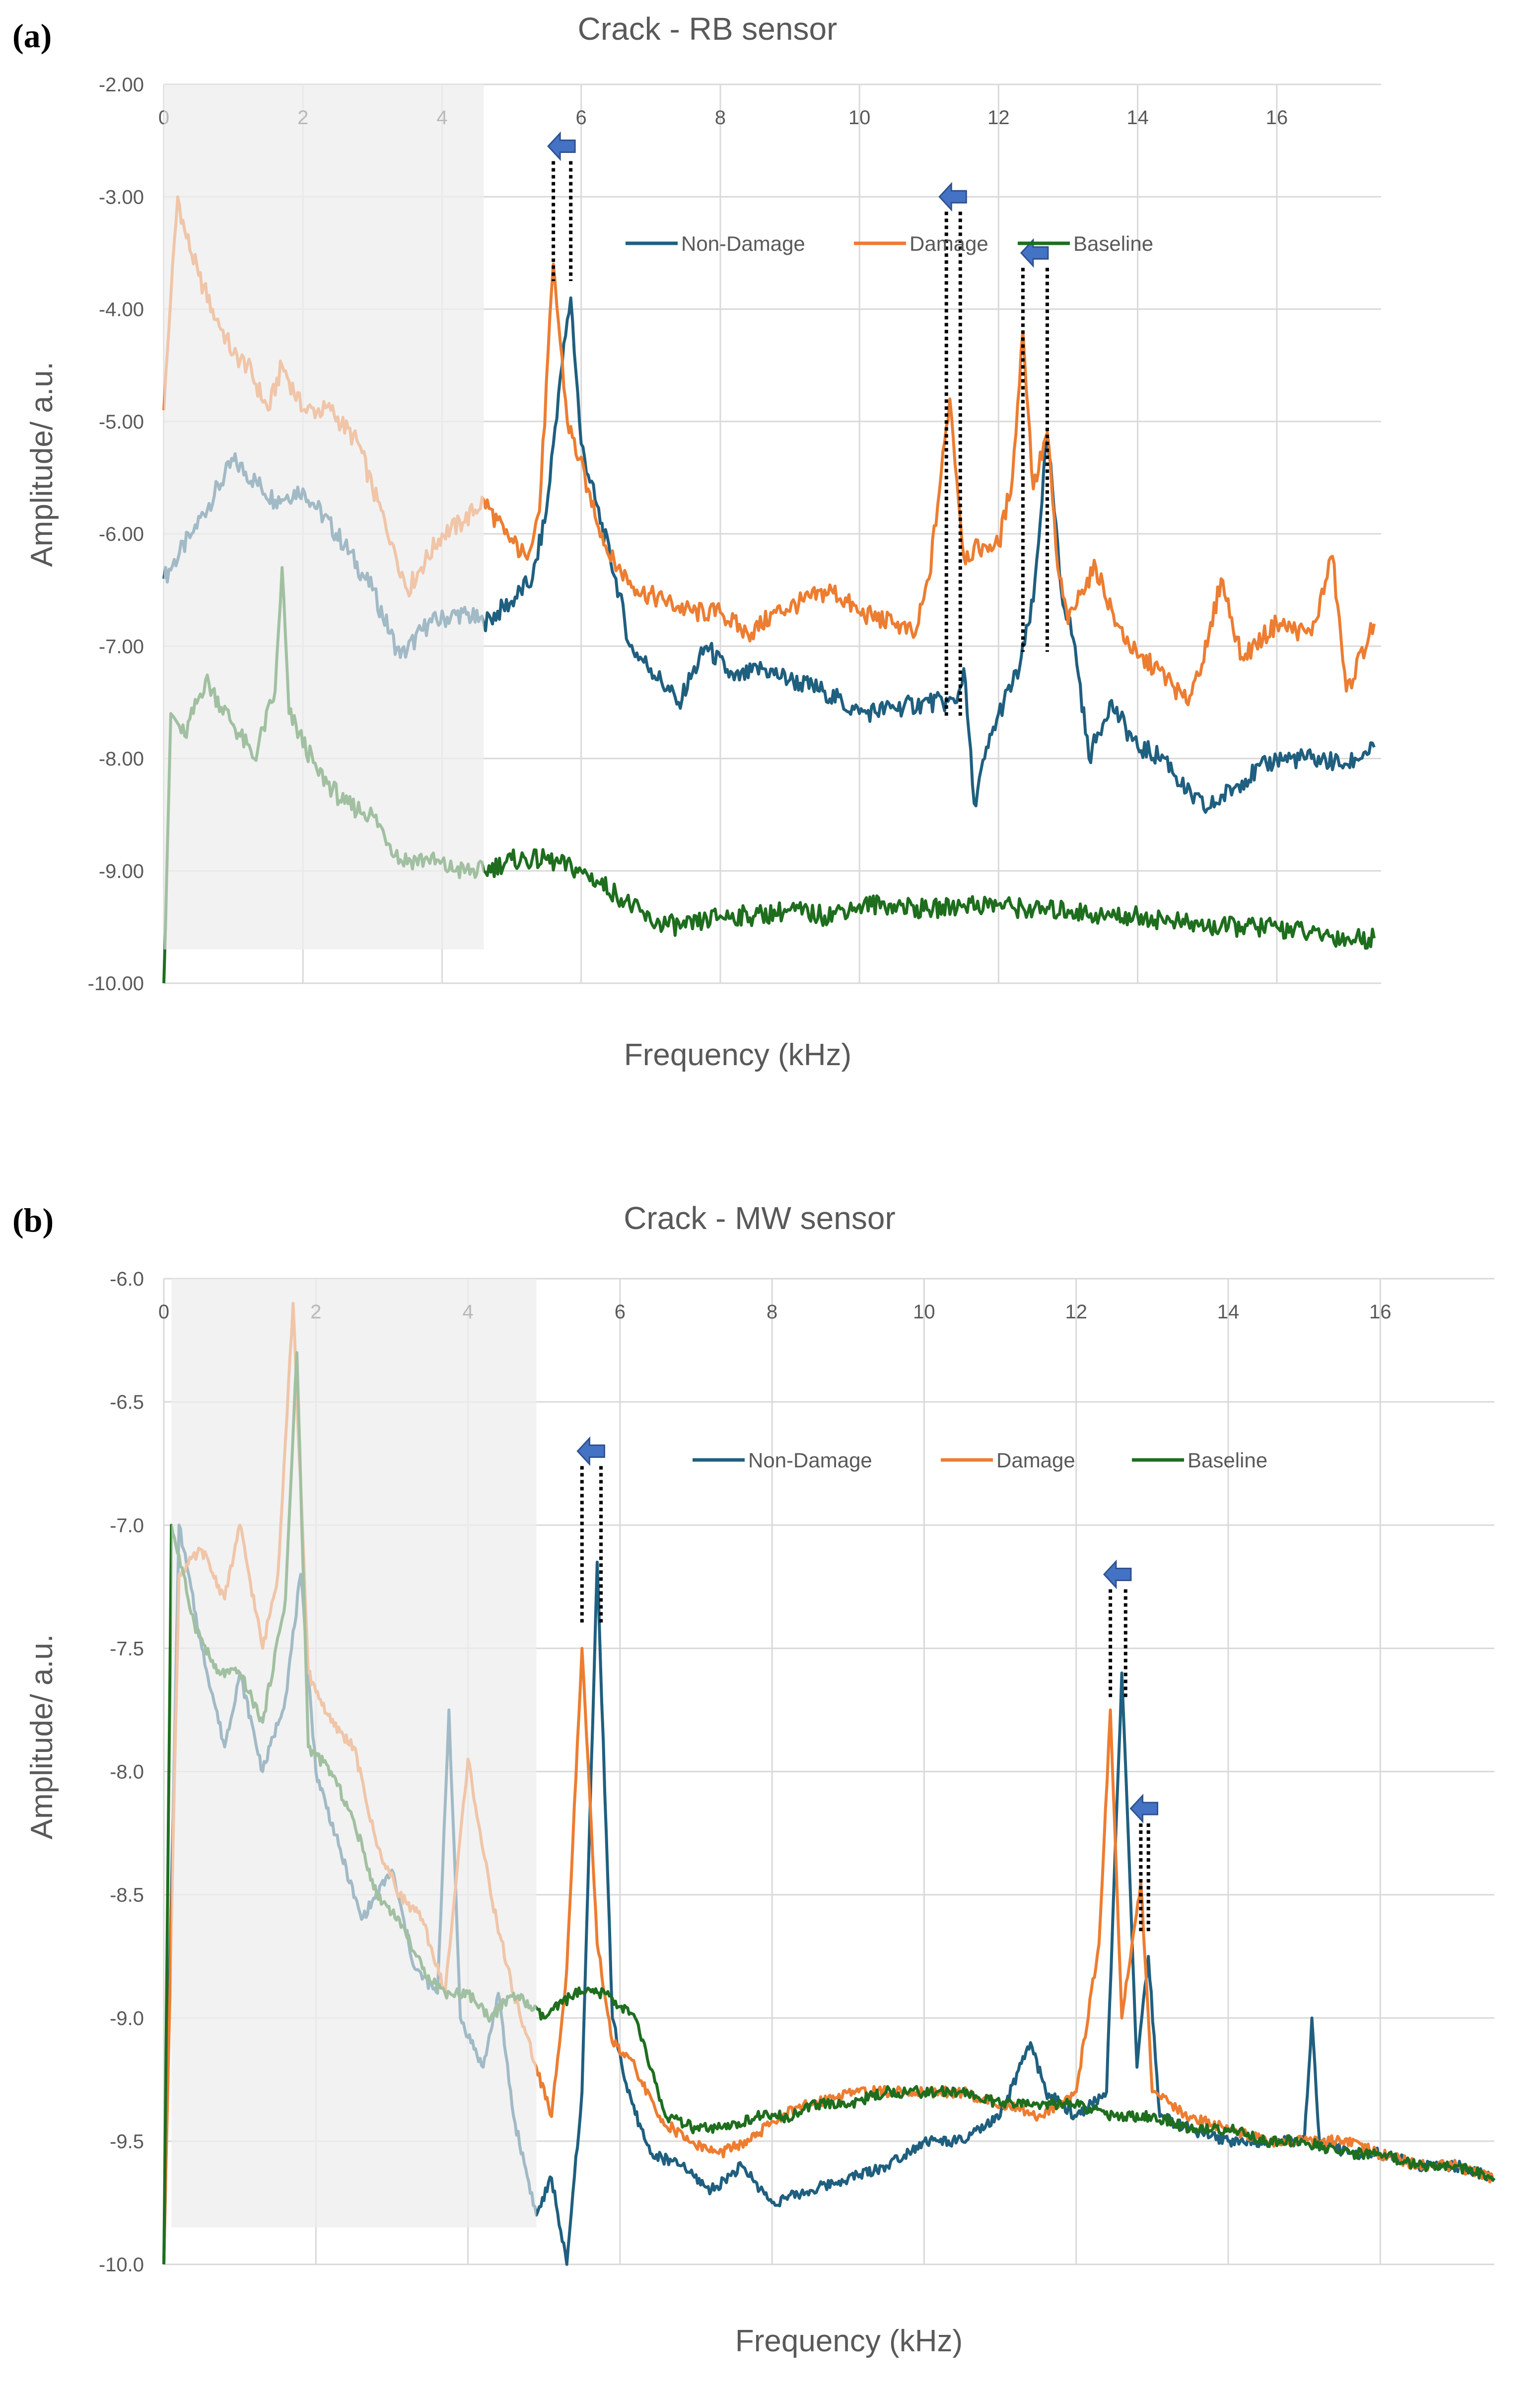  I want to click on panel-a-ytick-label: -5.00, so click(121, 422).